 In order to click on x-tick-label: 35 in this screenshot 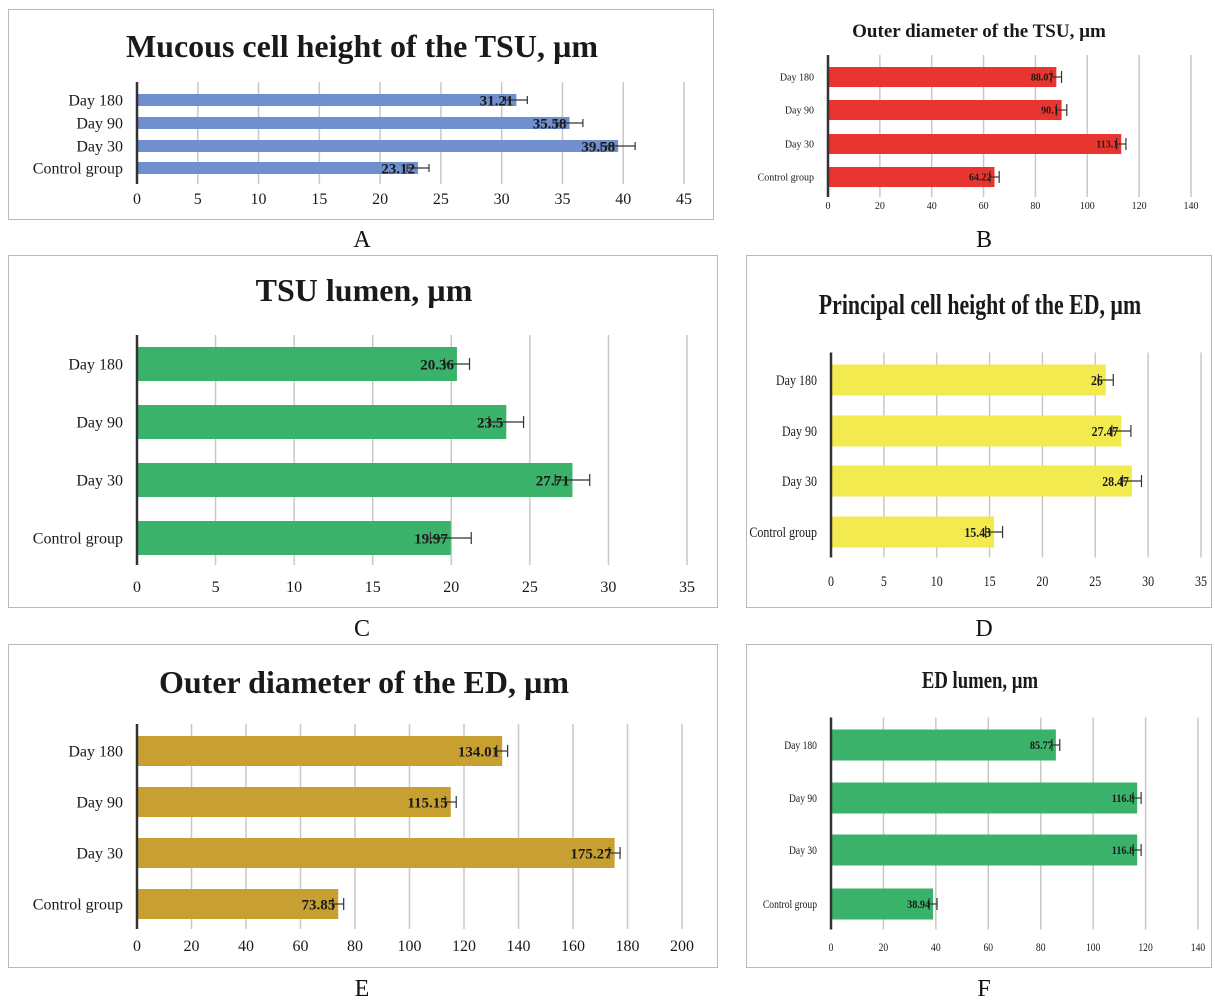, I will do `click(1201, 581)`.